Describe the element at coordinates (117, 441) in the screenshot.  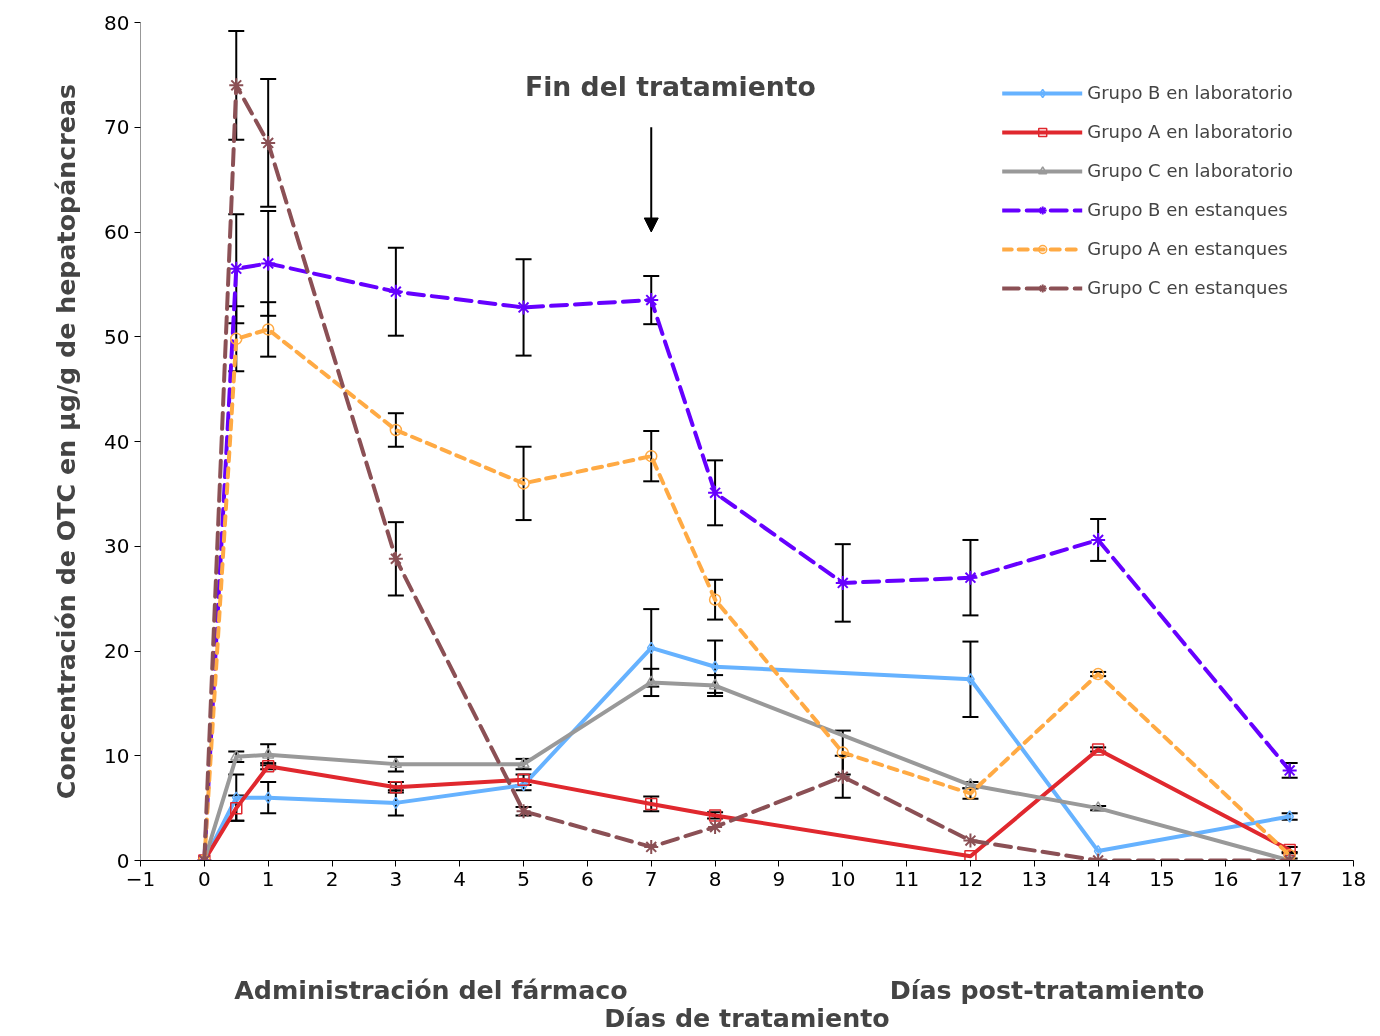
I see `y-tick-label: 40` at that location.